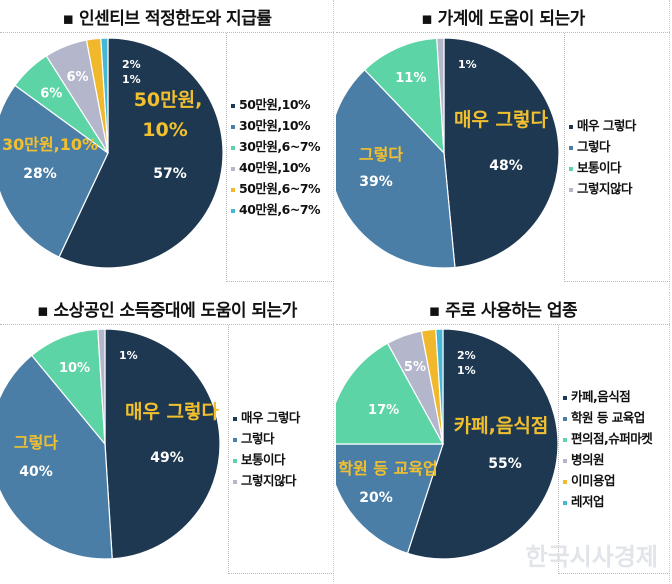 The height and width of the screenshot is (584, 672). What do you see at coordinates (376, 182) in the screenshot?
I see `data-label: 39%` at bounding box center [376, 182].